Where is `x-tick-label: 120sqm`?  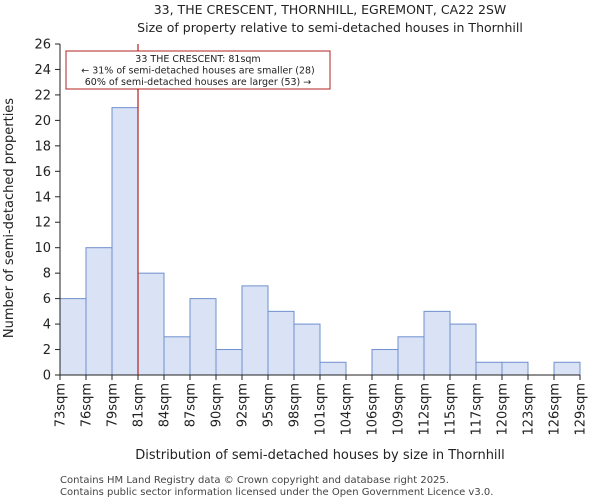 x-tick-label: 120sqm is located at coordinates (503, 409).